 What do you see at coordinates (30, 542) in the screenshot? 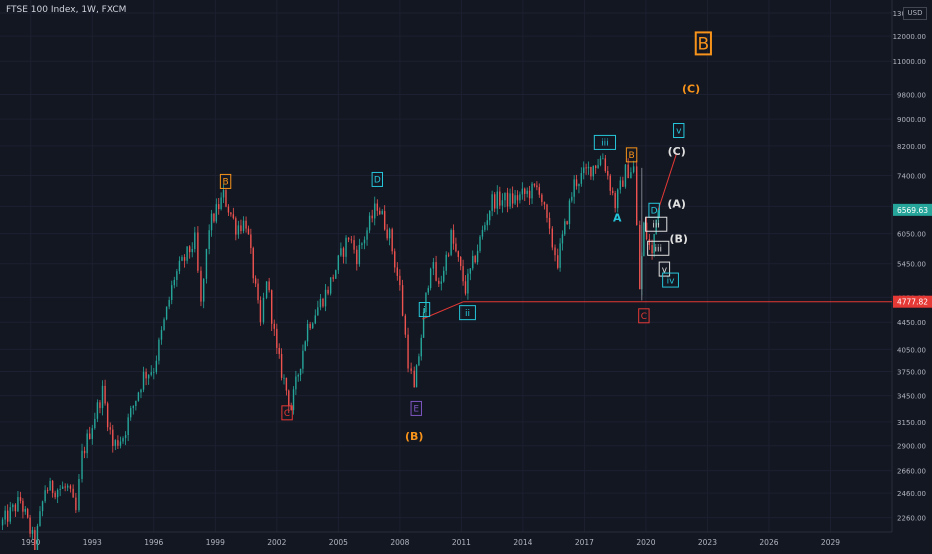
I see `time-axis-tick-label: 1990` at bounding box center [30, 542].